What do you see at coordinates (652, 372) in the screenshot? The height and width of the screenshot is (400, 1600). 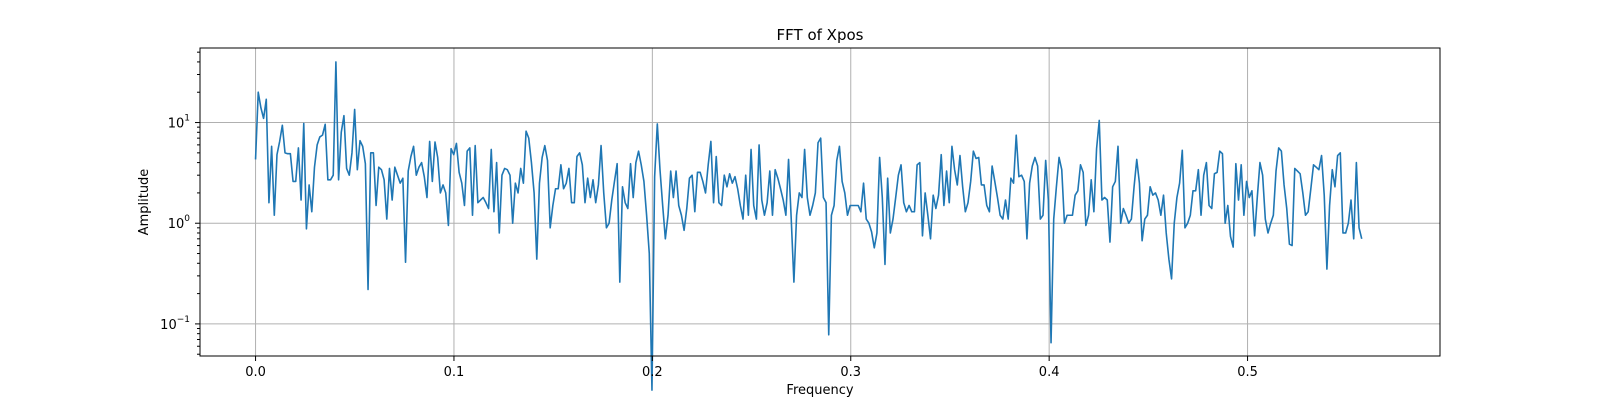 I see `x-tick-label: 0.2` at bounding box center [652, 372].